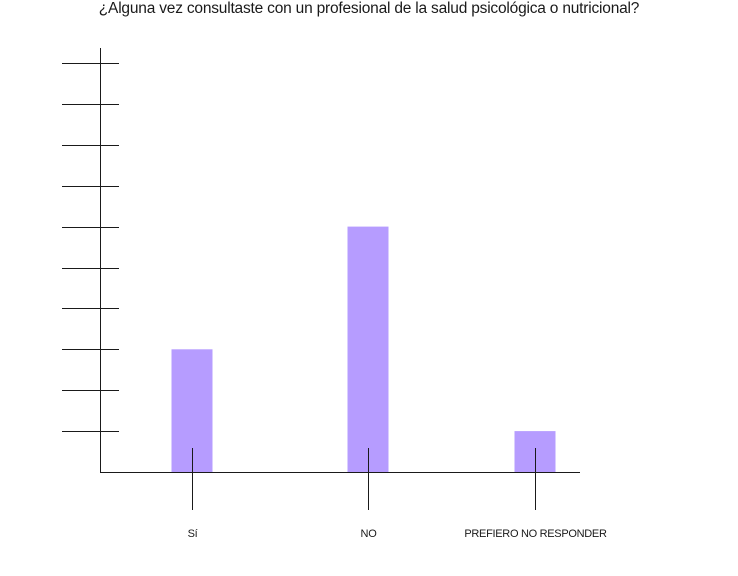 Image resolution: width=738 pixels, height=576 pixels. What do you see at coordinates (193, 534) in the screenshot?
I see `x-tick-label: Sí` at bounding box center [193, 534].